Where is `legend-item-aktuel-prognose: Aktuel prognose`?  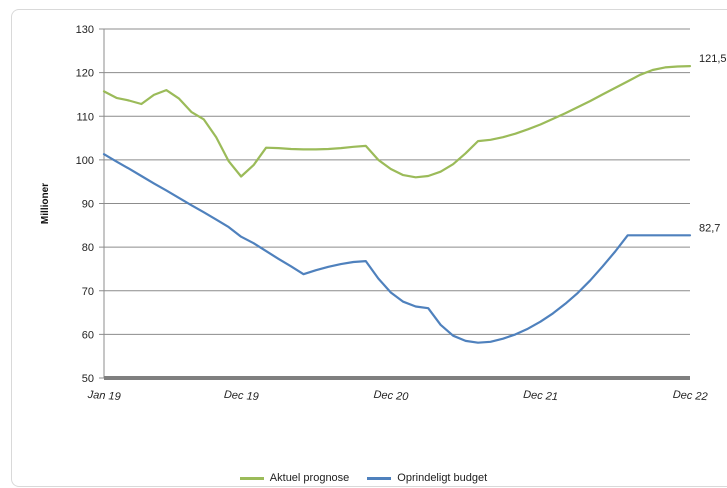 legend-item-aktuel-prognose: Aktuel prognose is located at coordinates (294, 478).